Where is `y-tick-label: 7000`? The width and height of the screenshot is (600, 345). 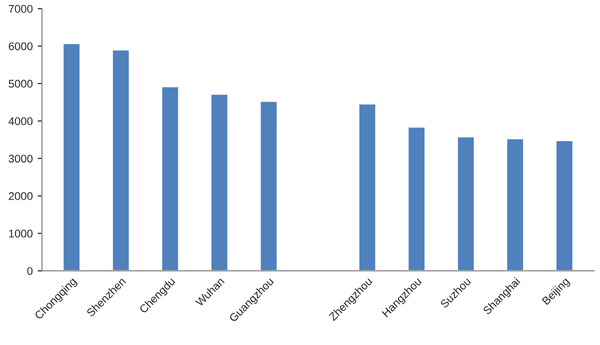 y-tick-label: 7000 is located at coordinates (20, 8).